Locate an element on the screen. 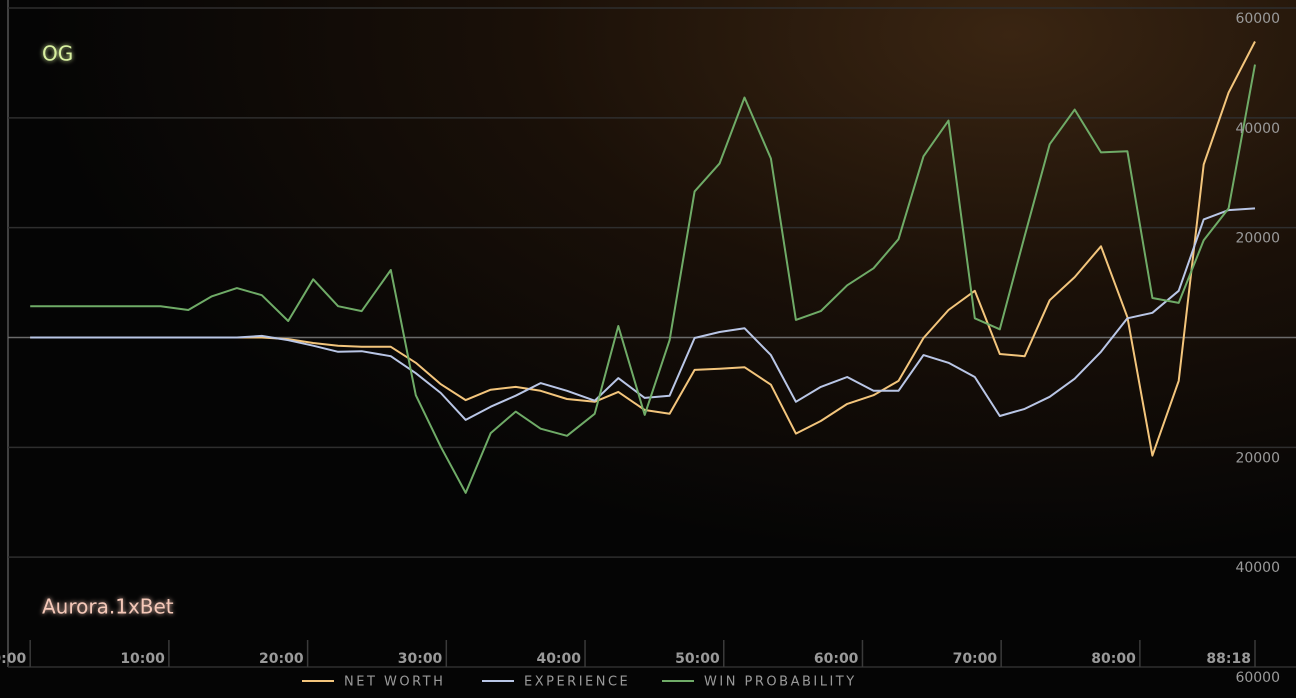  x-tick-label: 80:00 is located at coordinates (1113, 659).